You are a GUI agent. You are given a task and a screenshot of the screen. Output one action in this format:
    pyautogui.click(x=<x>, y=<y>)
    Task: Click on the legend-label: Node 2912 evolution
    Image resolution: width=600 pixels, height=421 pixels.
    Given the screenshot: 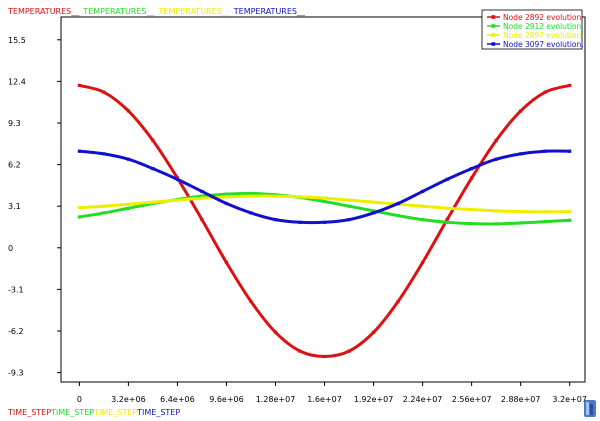 What is the action you would take?
    pyautogui.click(x=542, y=26)
    